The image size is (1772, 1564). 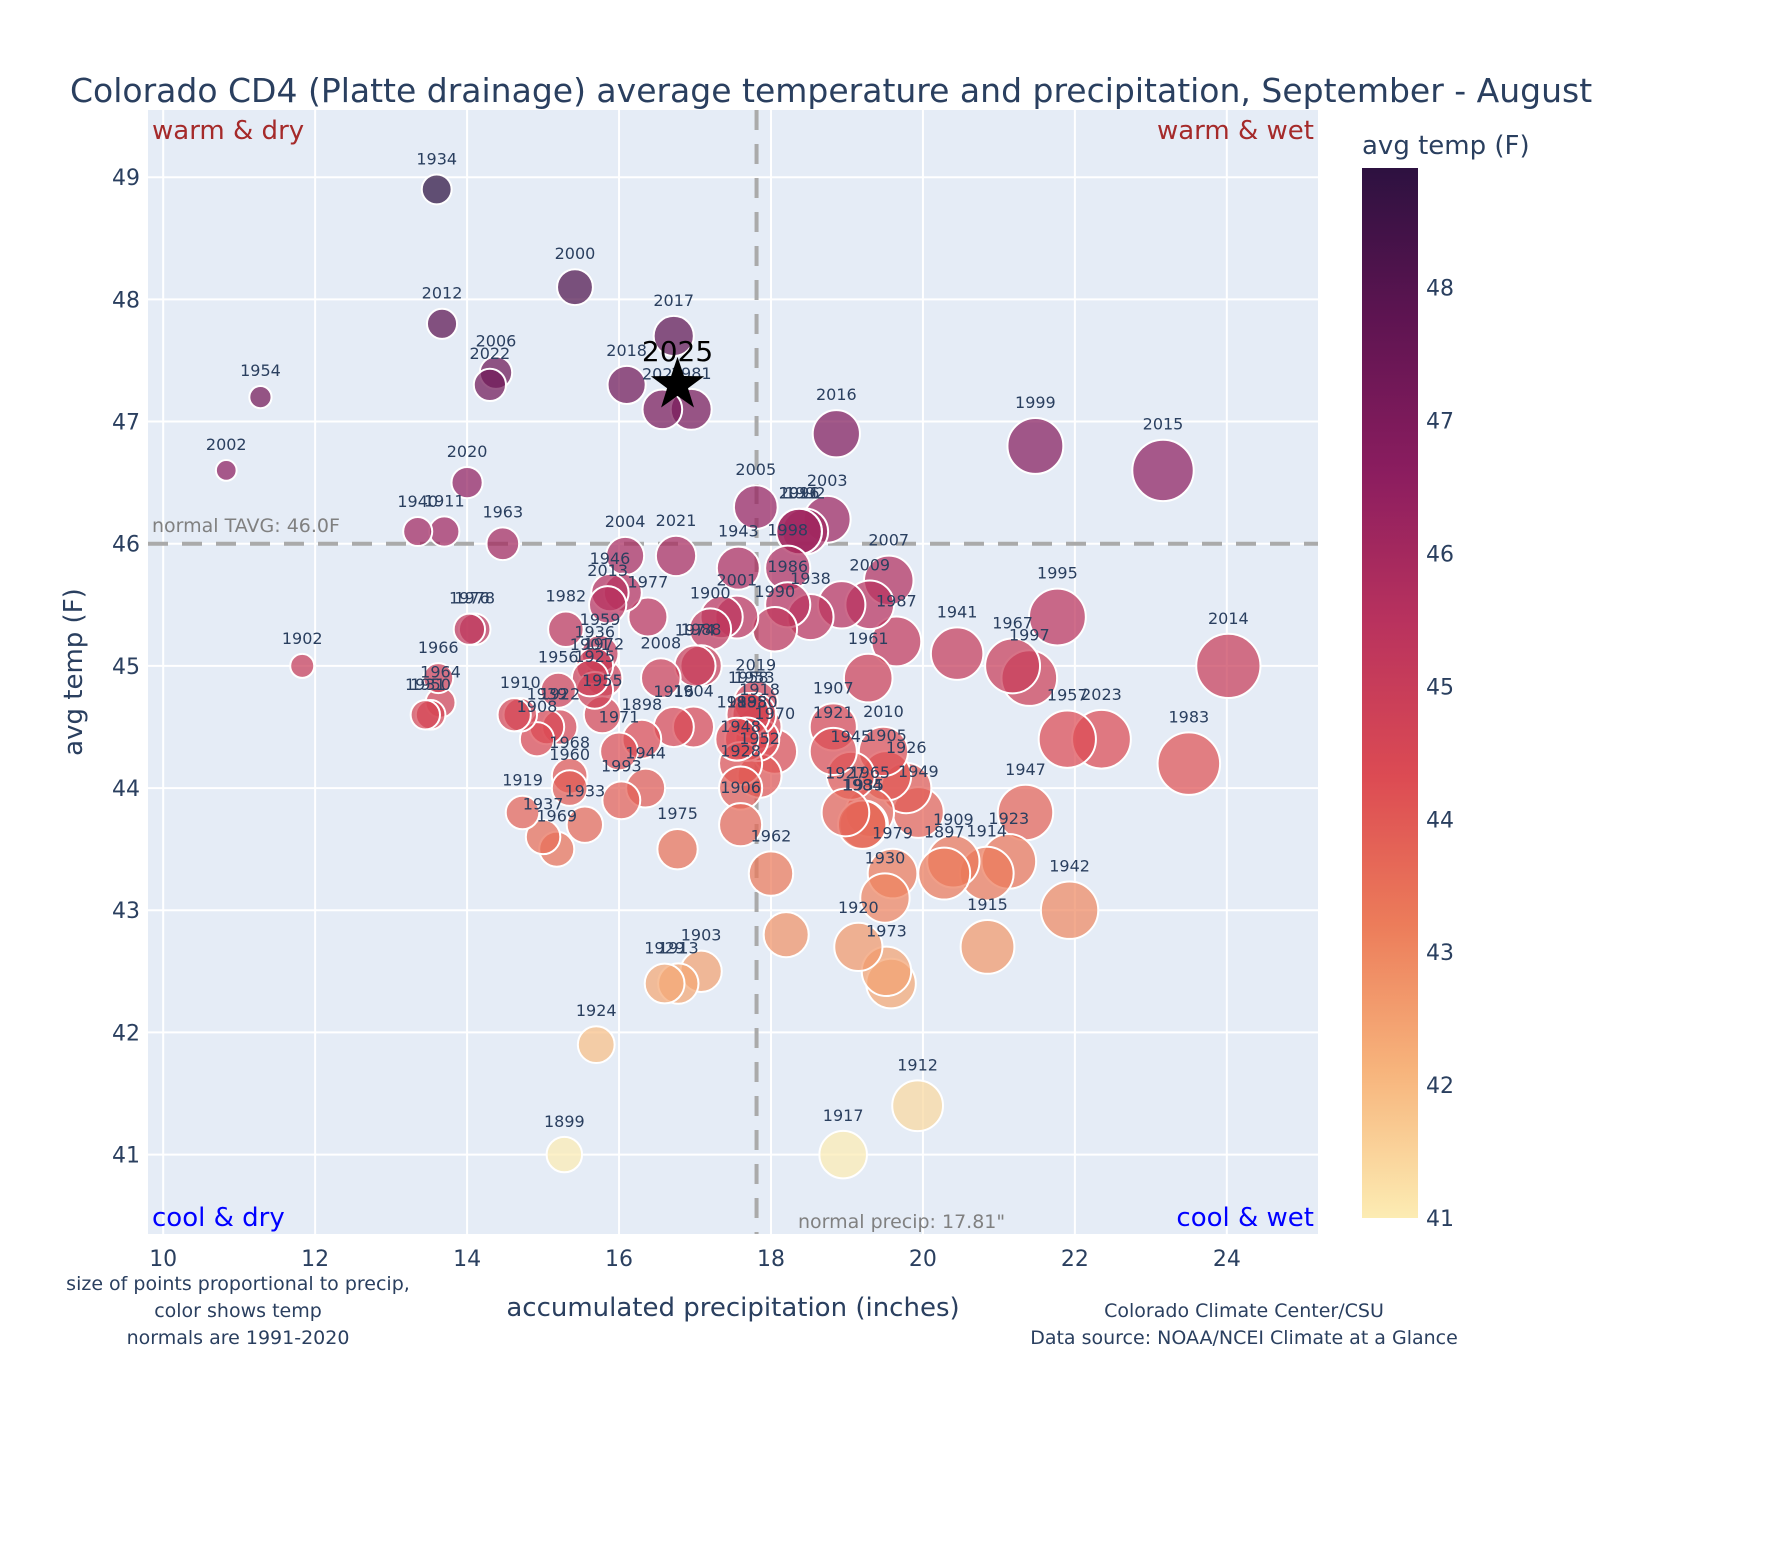 What do you see at coordinates (1069, 866) in the screenshot?
I see `point-year-label: 1942` at bounding box center [1069, 866].